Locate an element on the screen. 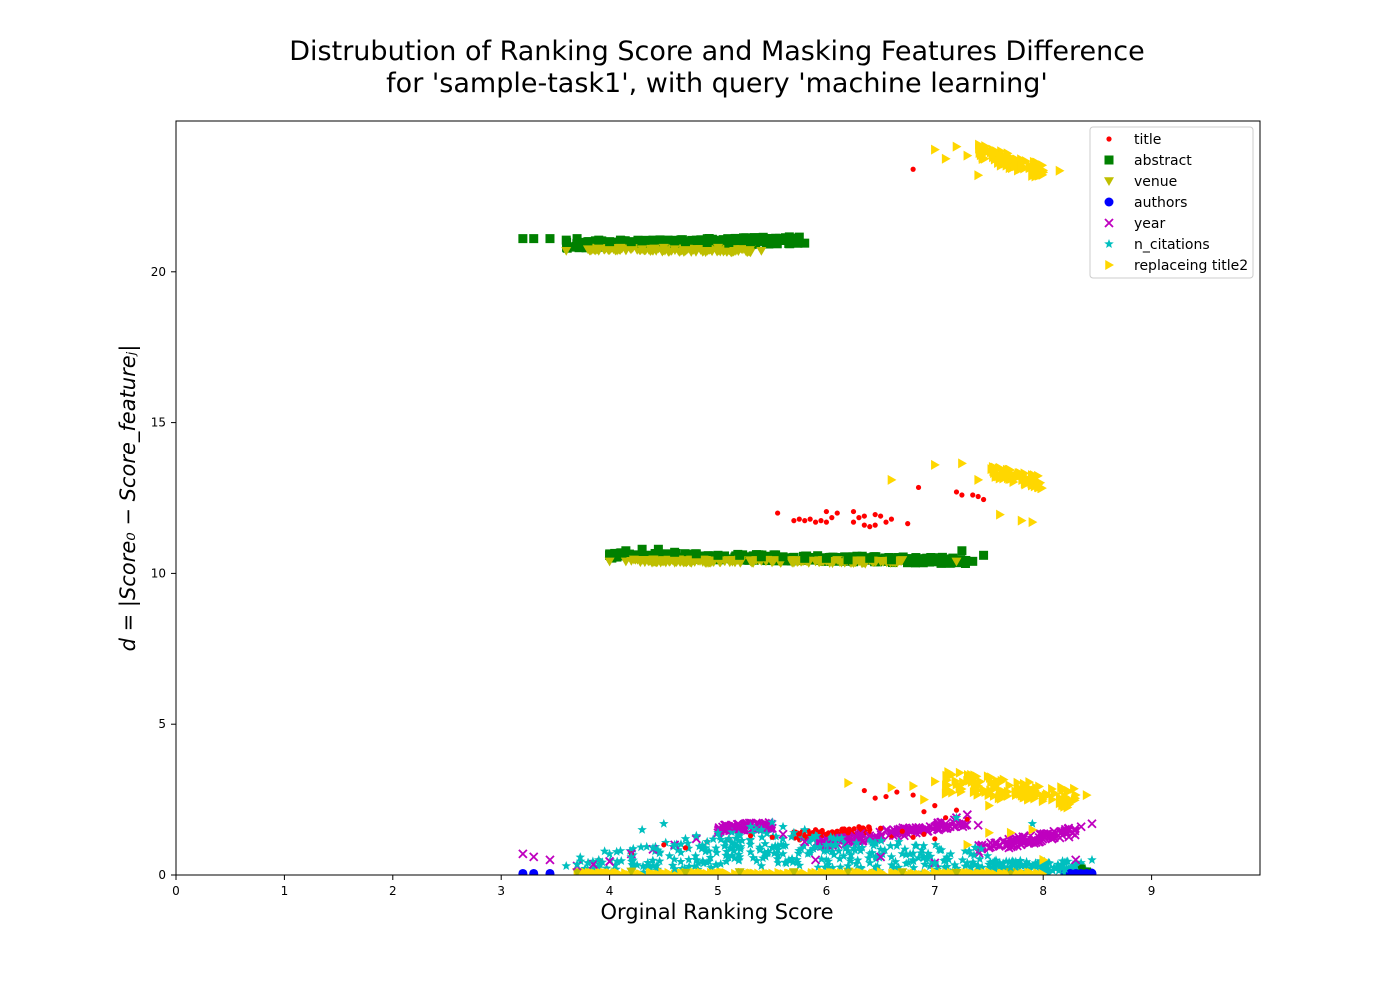 The width and height of the screenshot is (1400, 1000). x-tick-label: 9 is located at coordinates (1152, 891).